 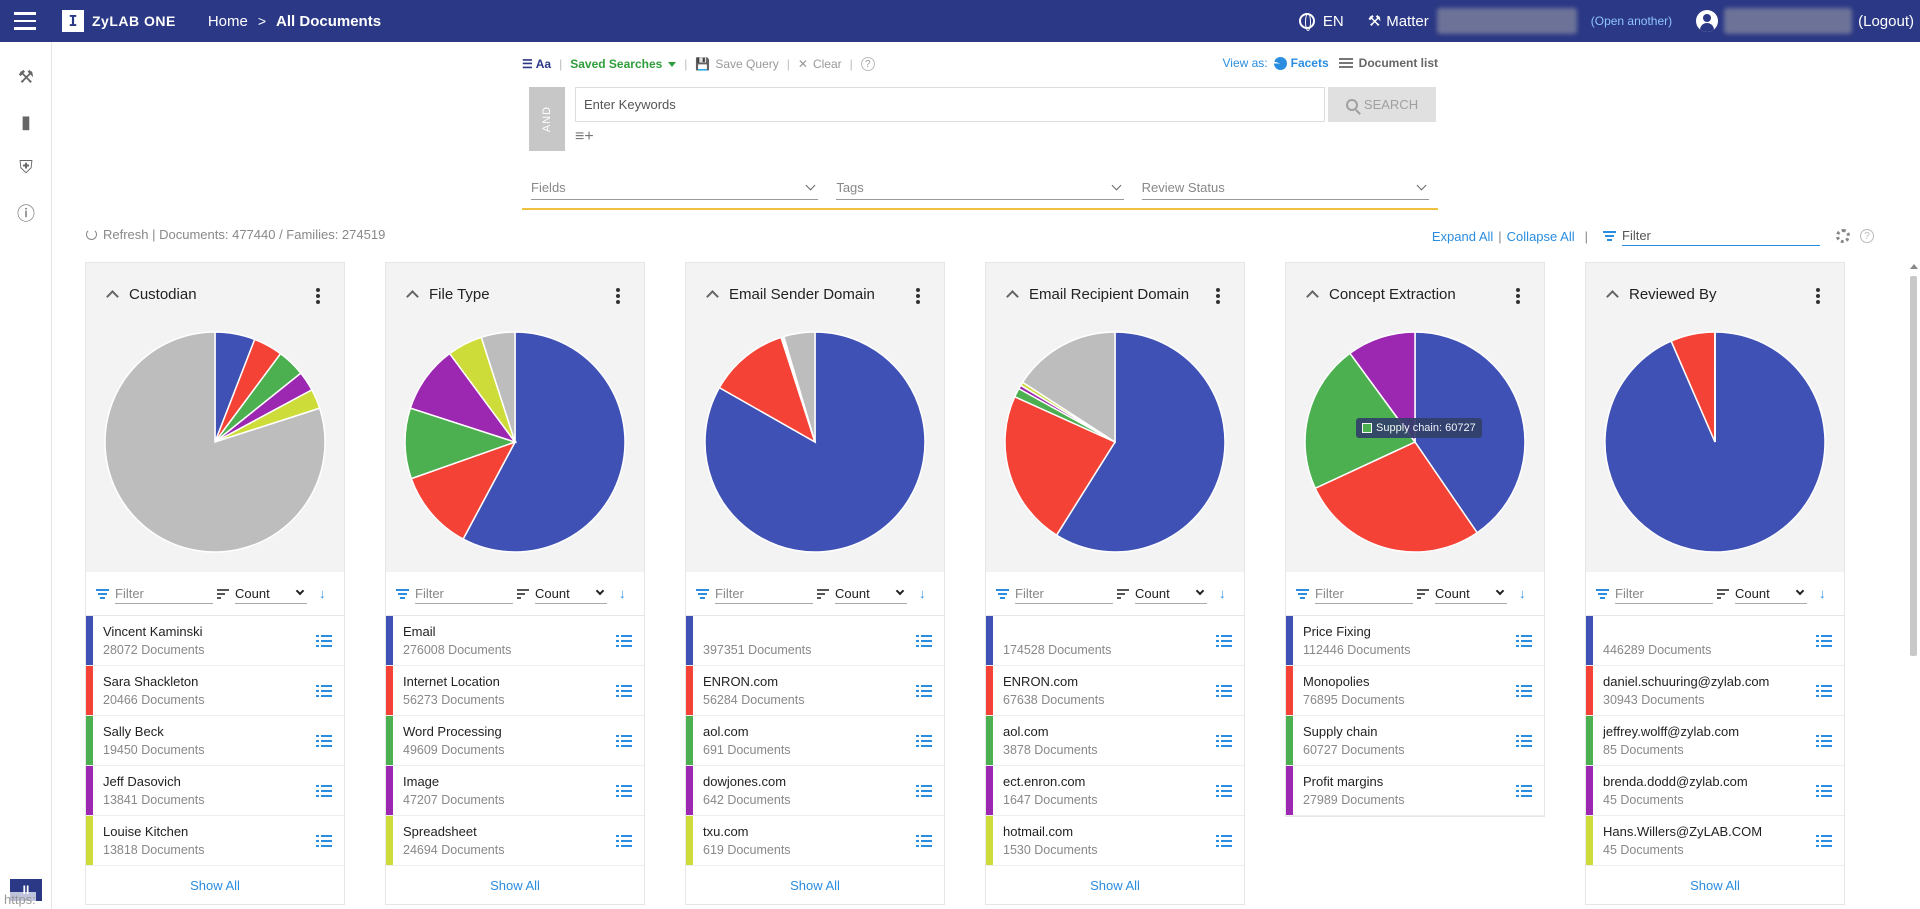 What do you see at coordinates (1285, 188) in the screenshot?
I see `review-status-dropdown: Review Status` at bounding box center [1285, 188].